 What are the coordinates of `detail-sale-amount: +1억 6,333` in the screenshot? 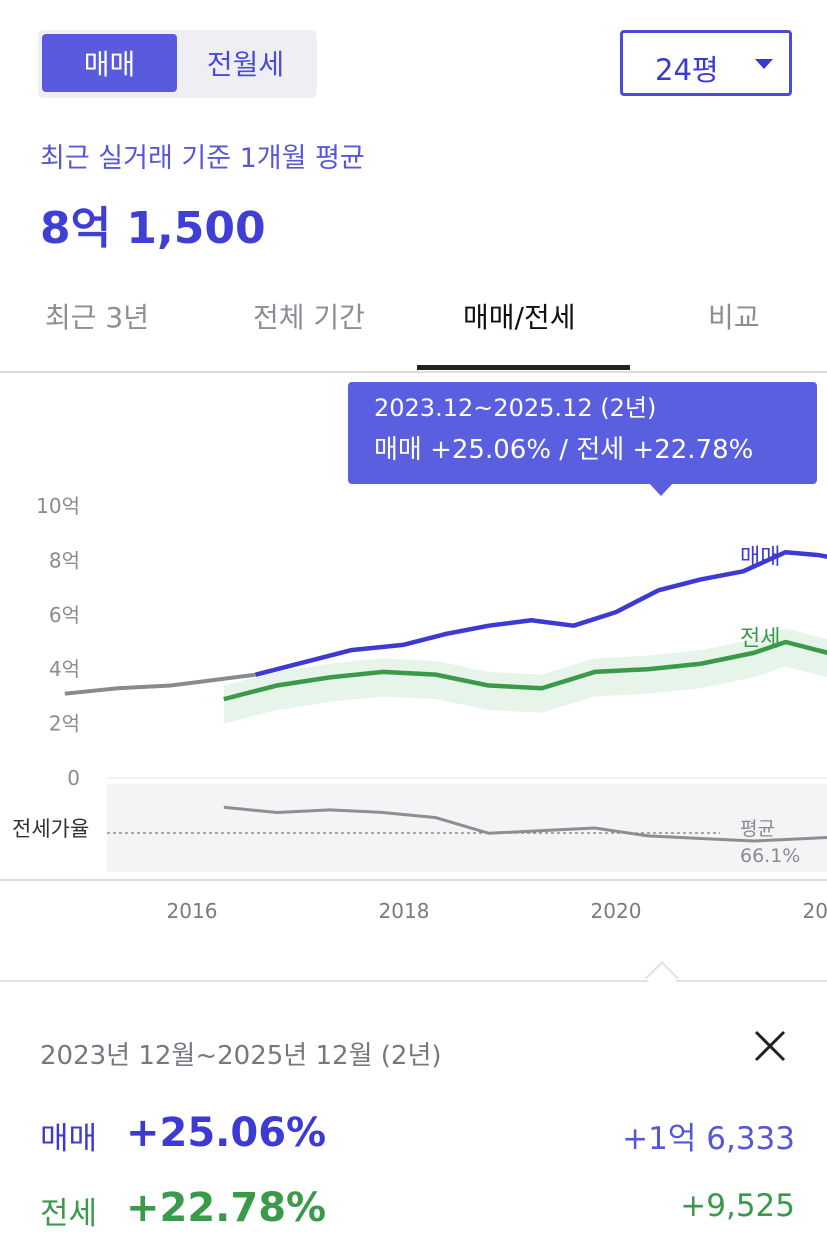 It's located at (708, 1139).